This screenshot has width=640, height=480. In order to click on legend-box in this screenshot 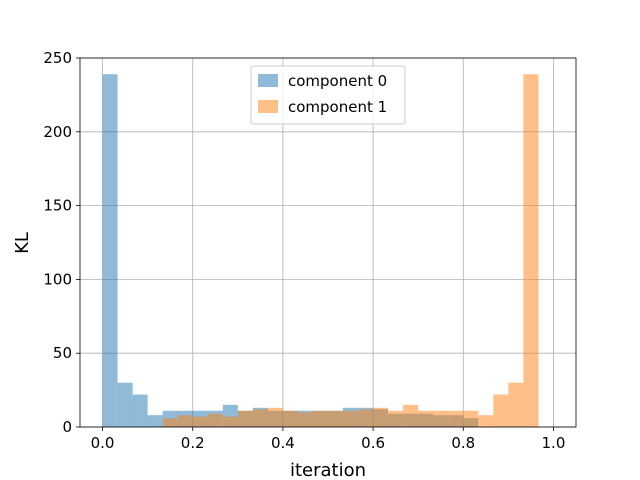, I will do `click(328, 95)`.